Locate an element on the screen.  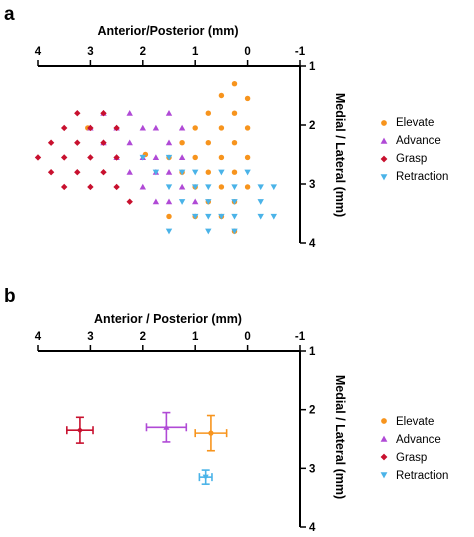
x-tick-label: 3 is located at coordinates (90, 337).